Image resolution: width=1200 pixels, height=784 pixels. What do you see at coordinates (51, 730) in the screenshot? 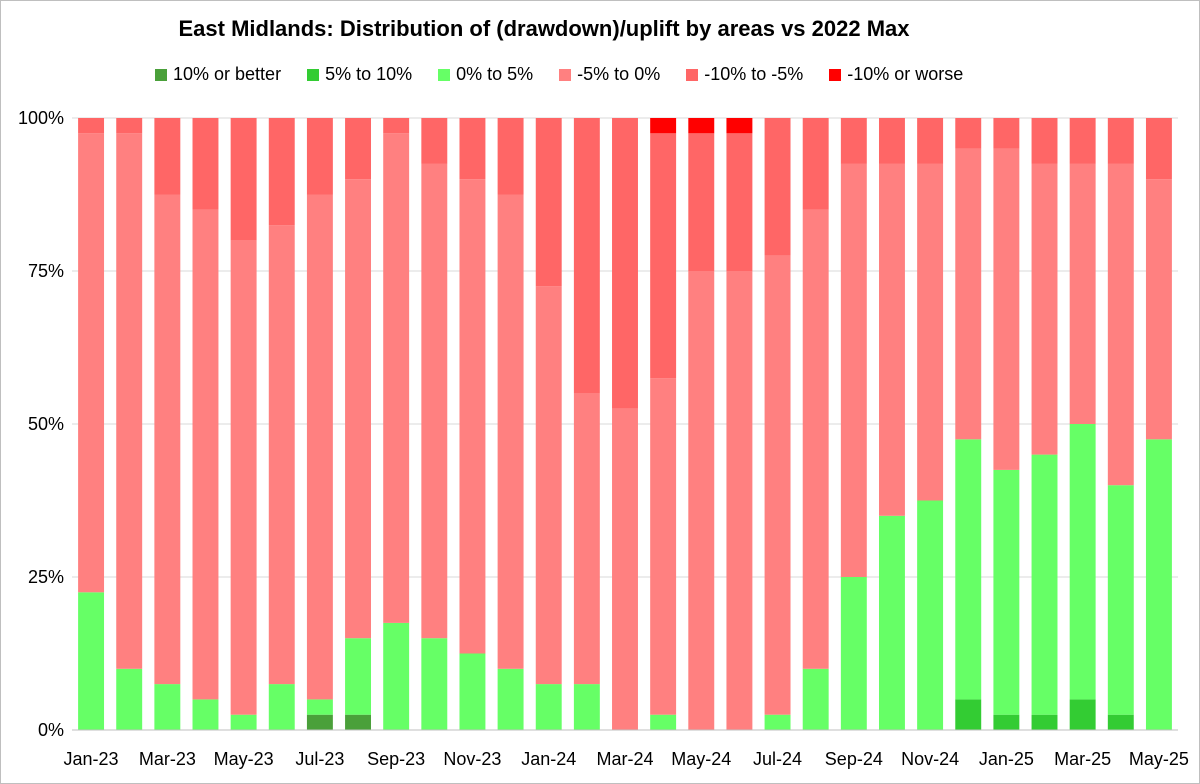
I see `y-tick-label: 0%` at bounding box center [51, 730].